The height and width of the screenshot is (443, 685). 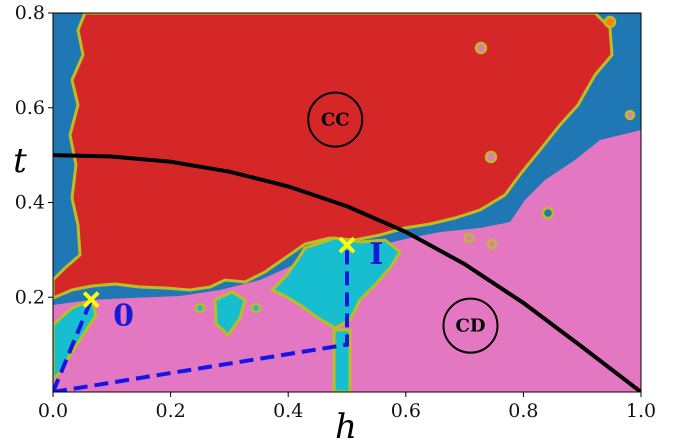 I want to click on region-cyan-right, so click(x=335, y=283).